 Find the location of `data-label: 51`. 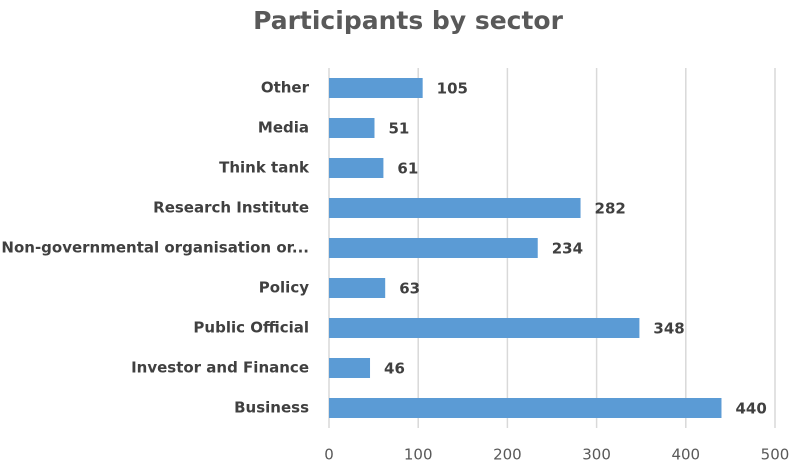

data-label: 51 is located at coordinates (398, 129).